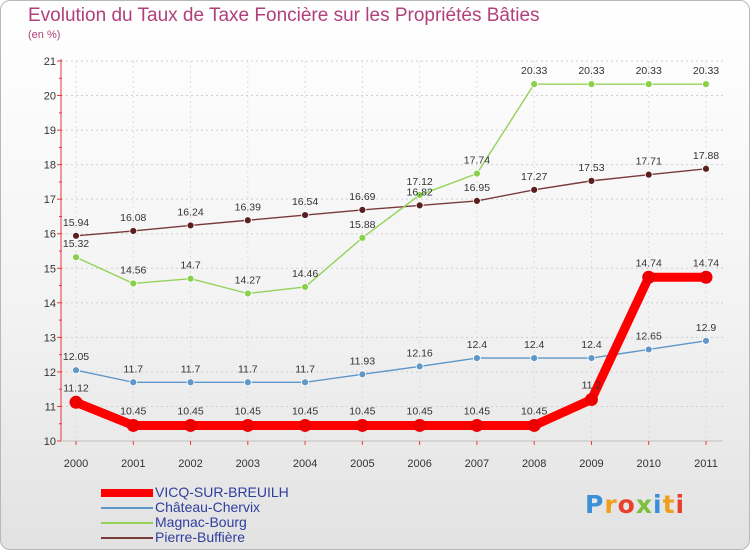 The height and width of the screenshot is (550, 750). What do you see at coordinates (50, 269) in the screenshot?
I see `y-tick-label-15: 15` at bounding box center [50, 269].